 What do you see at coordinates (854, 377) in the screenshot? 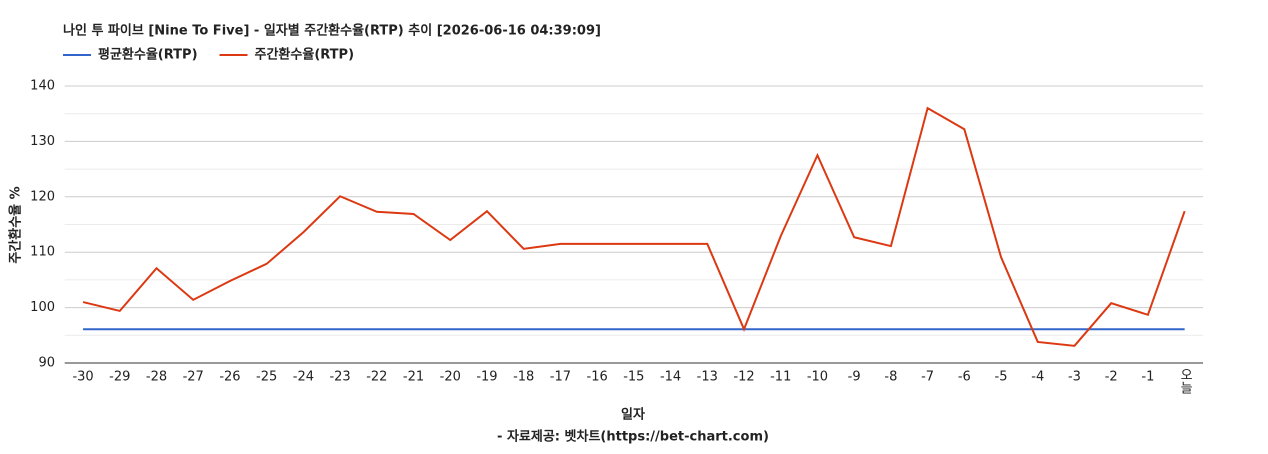
I see `x-tick-label: -9` at bounding box center [854, 377].